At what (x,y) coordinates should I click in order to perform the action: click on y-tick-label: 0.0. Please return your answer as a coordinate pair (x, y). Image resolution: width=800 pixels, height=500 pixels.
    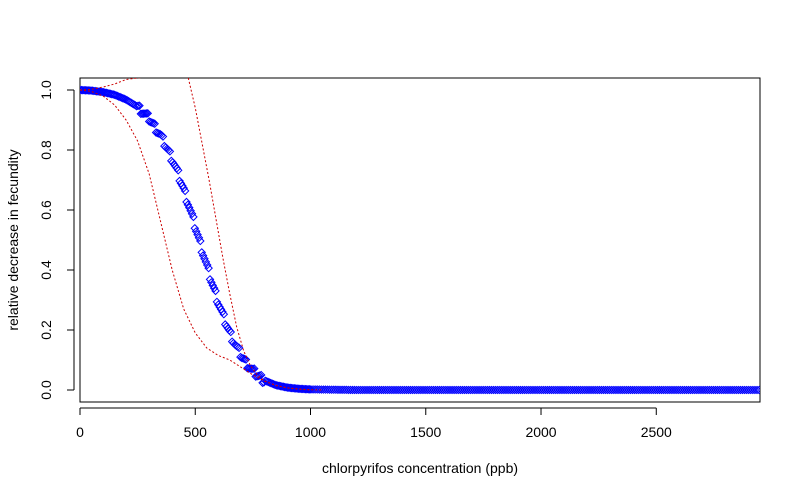
    Looking at the image, I should click on (46, 390).